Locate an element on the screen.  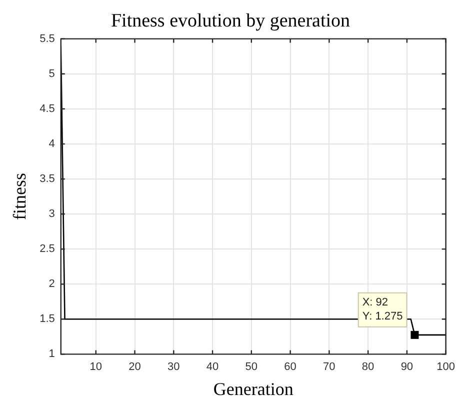
y-tick-label: 2 is located at coordinates (51, 284).